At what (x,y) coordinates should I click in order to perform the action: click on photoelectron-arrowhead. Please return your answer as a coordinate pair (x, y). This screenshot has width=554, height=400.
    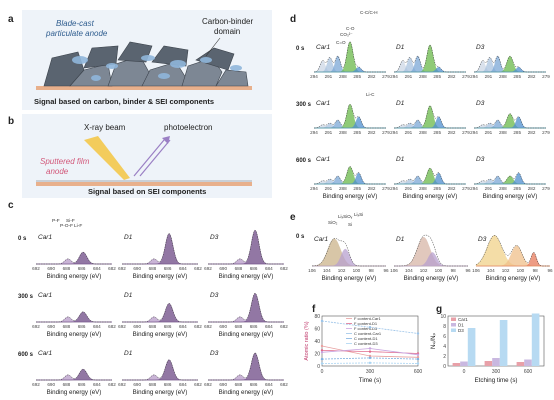
    Looking at the image, I should click on (166, 140).